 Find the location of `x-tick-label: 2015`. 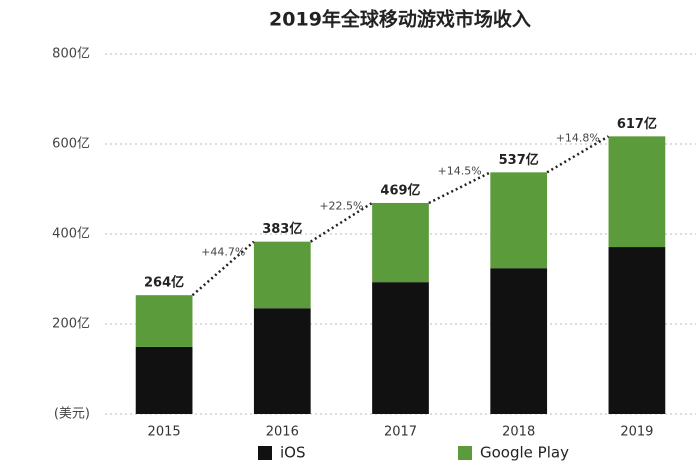

x-tick-label: 2015 is located at coordinates (164, 432).